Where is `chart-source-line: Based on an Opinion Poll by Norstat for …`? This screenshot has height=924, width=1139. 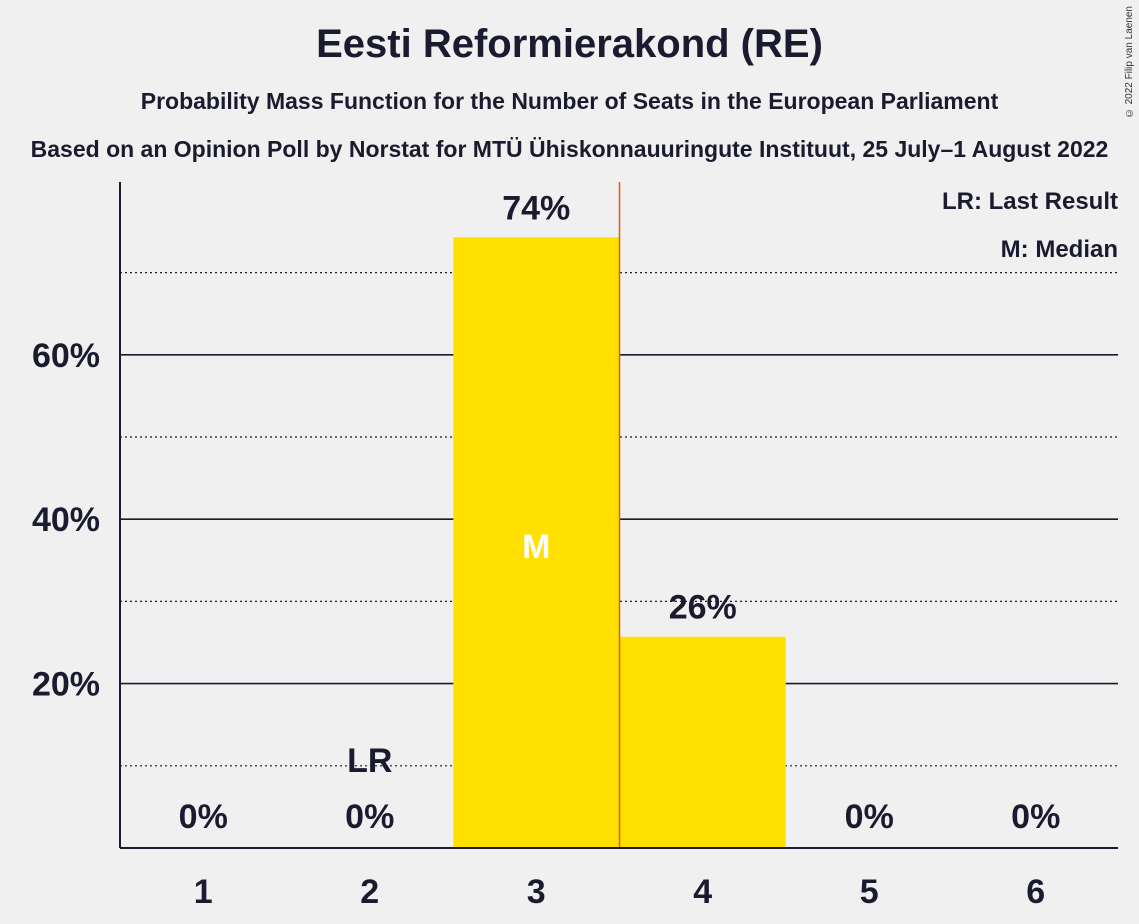 chart-source-line: Based on an Opinion Poll by Norstat for … is located at coordinates (569, 149).